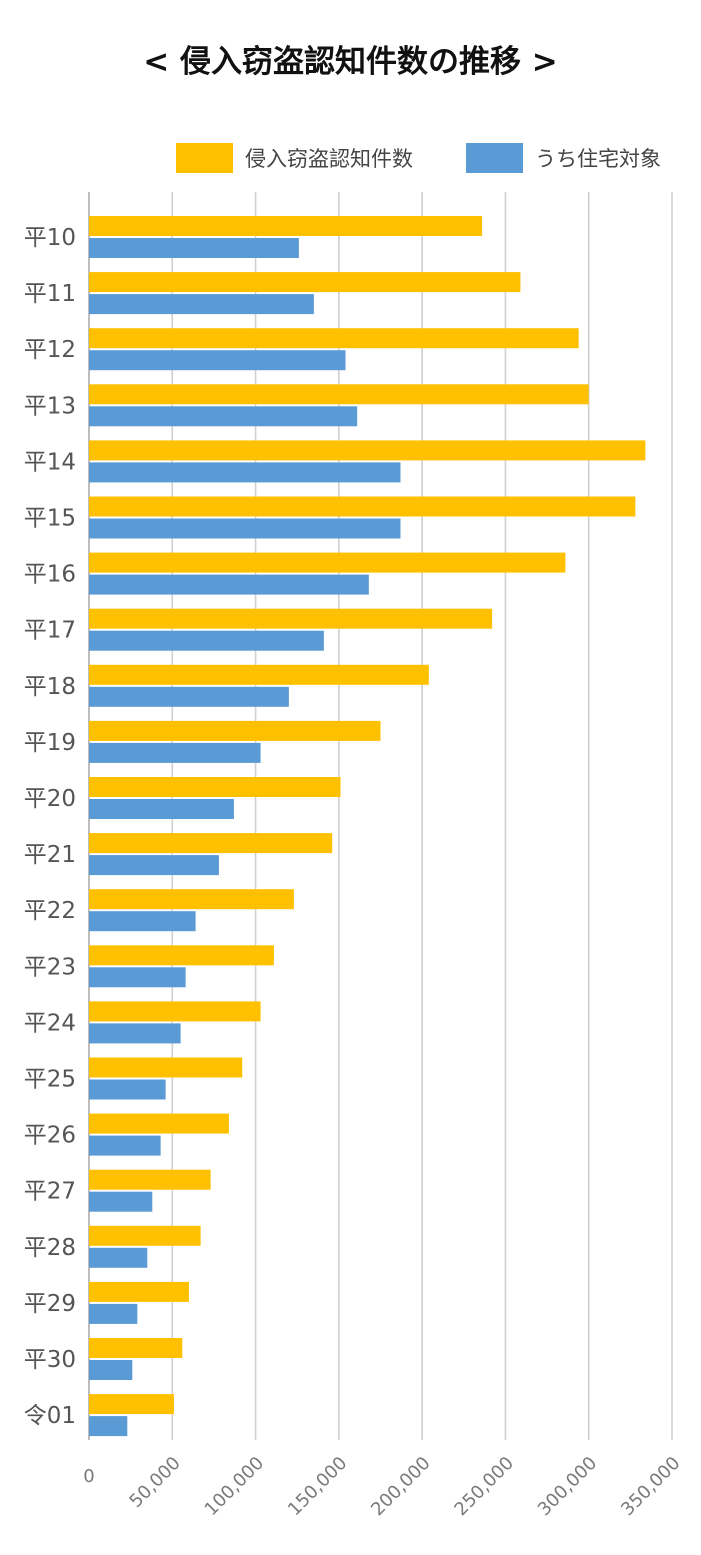 The image size is (701, 1555). Describe the element at coordinates (50, 462) in the screenshot. I see `category-label: 平14` at that location.